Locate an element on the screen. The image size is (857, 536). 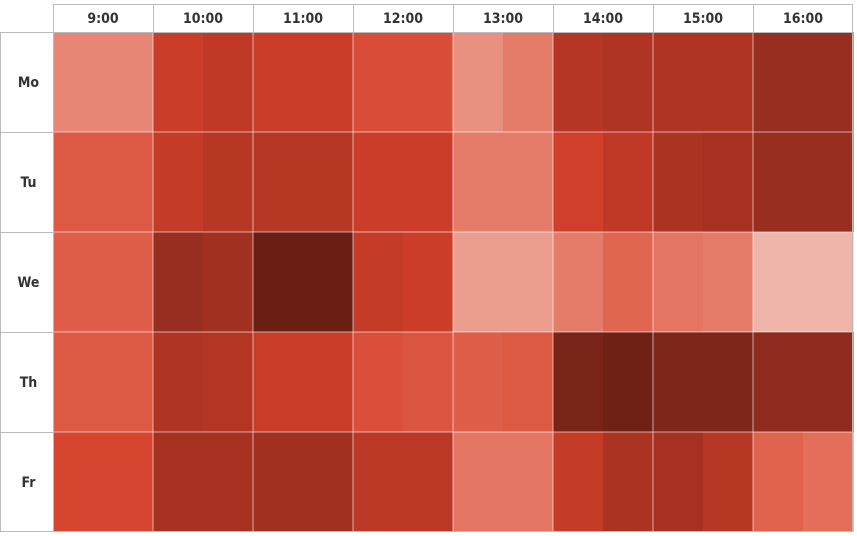
row-header-label: Fr is located at coordinates (29, 483).